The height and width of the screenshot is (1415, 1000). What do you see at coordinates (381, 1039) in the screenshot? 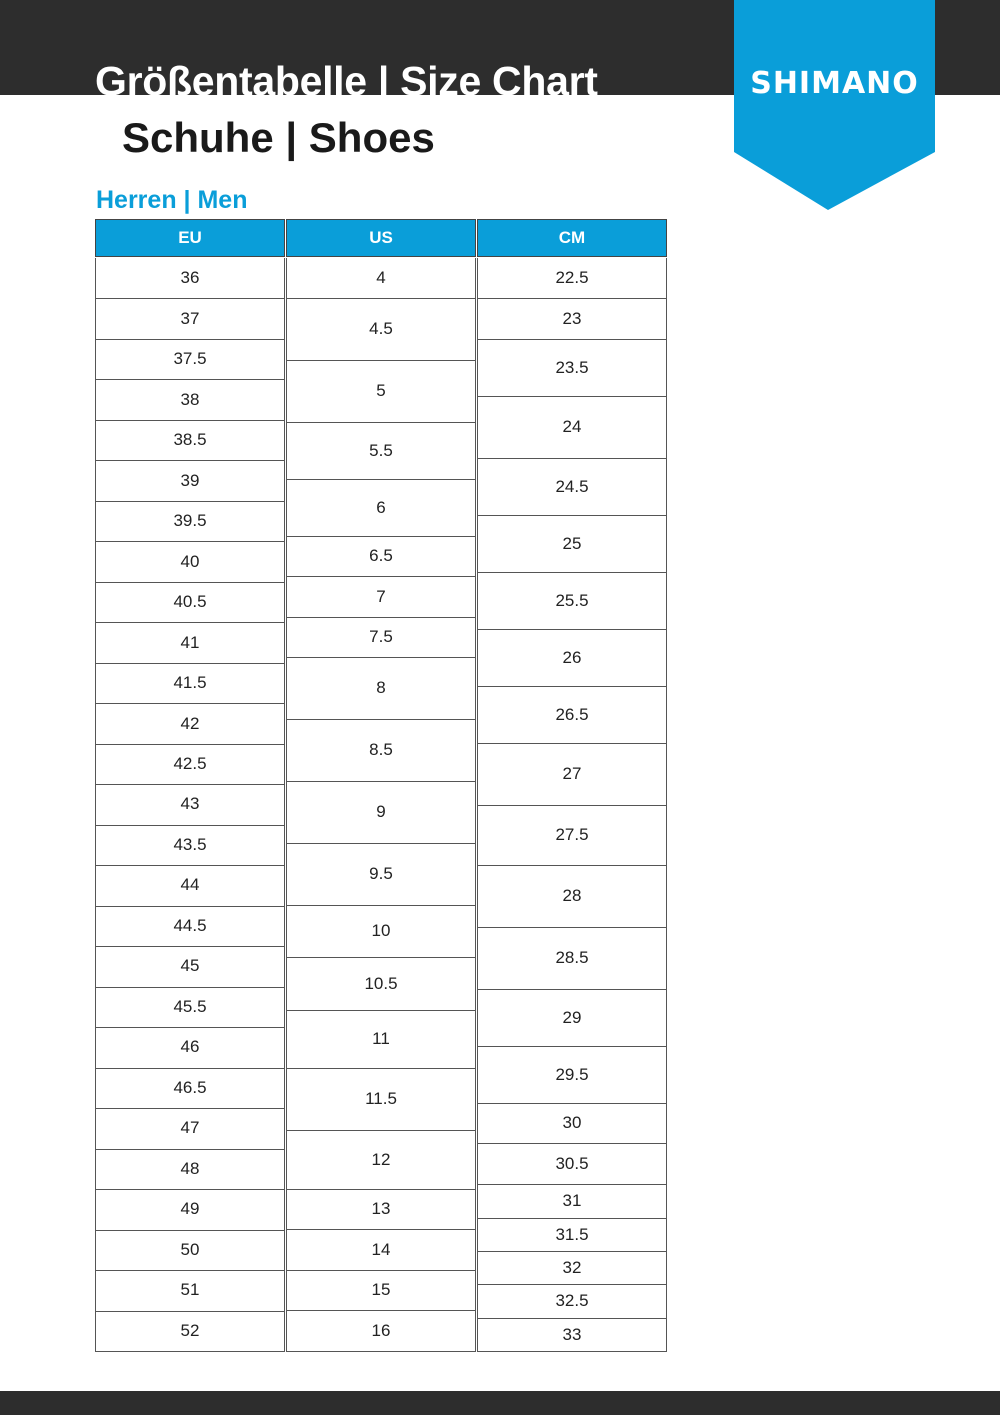
I see `cell-us: 11` at bounding box center [381, 1039].